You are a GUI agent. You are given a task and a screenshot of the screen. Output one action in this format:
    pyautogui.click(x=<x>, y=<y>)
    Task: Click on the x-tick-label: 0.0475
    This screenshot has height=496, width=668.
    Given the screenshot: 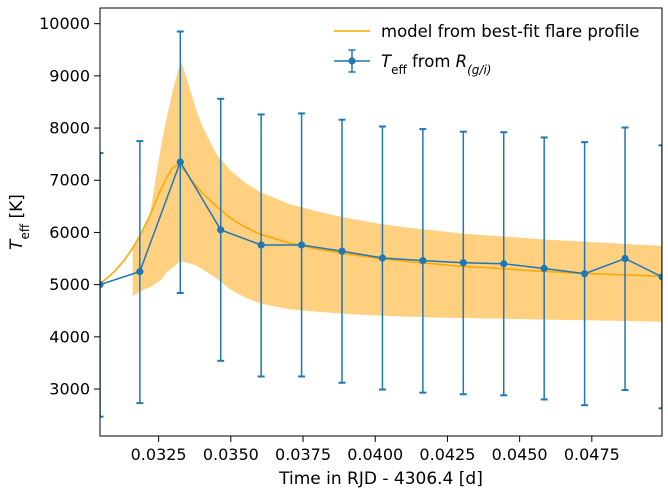 What is the action you would take?
    pyautogui.click(x=592, y=454)
    